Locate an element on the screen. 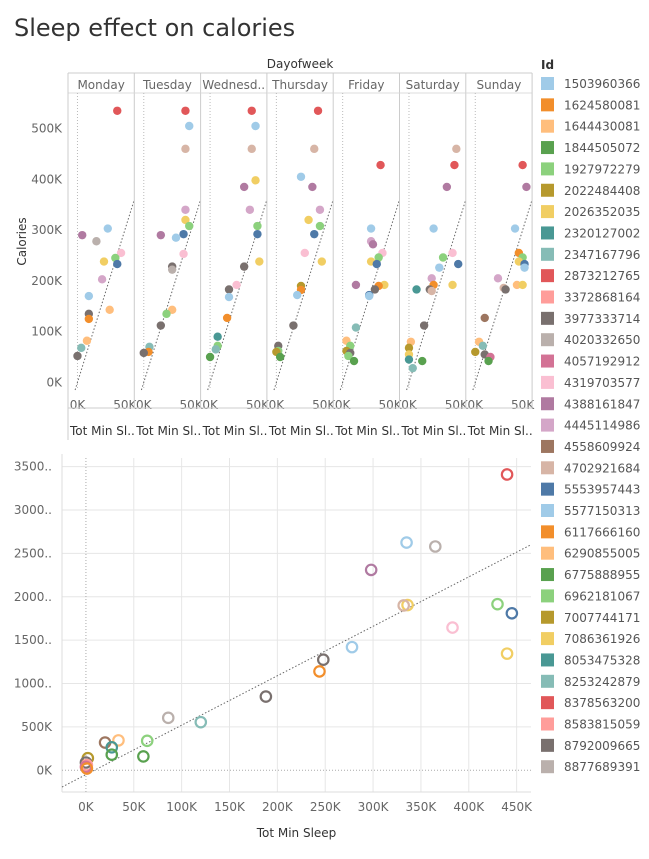 This screenshot has width=649, height=859. legend-entry-label: 8792009665 is located at coordinates (602, 746).